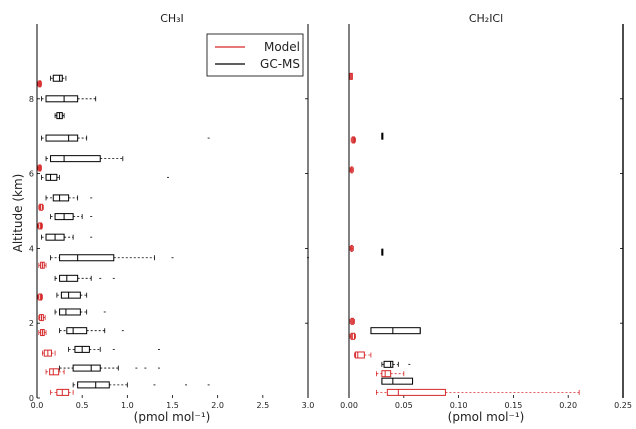  I want to click on x-tick-label: 0.00, so click(349, 405).